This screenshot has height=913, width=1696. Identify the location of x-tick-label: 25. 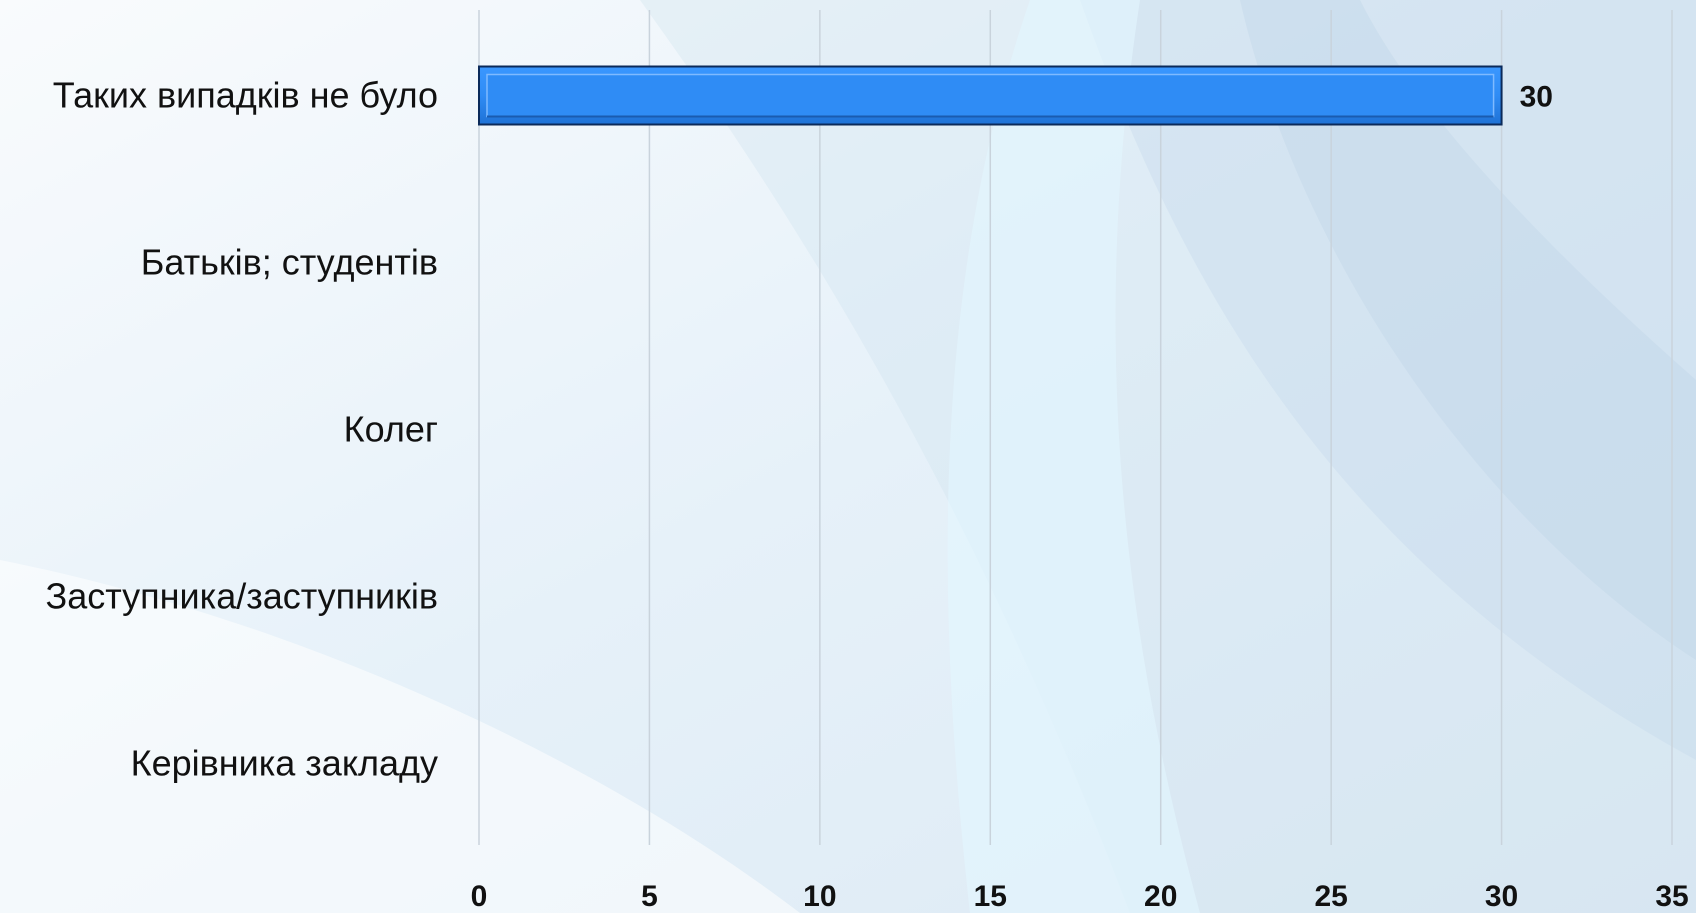
(1330, 896).